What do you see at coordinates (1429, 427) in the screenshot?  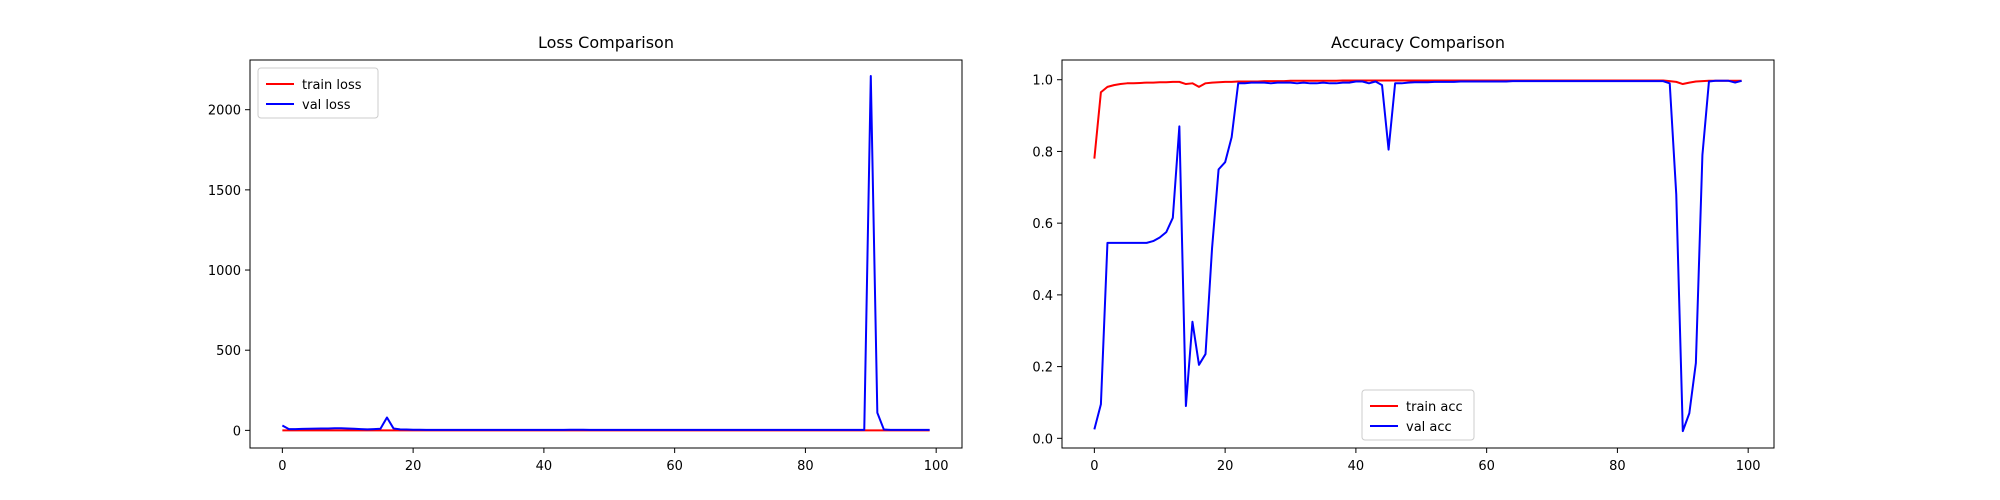 I see `legend-label-val-acc: val acc` at bounding box center [1429, 427].